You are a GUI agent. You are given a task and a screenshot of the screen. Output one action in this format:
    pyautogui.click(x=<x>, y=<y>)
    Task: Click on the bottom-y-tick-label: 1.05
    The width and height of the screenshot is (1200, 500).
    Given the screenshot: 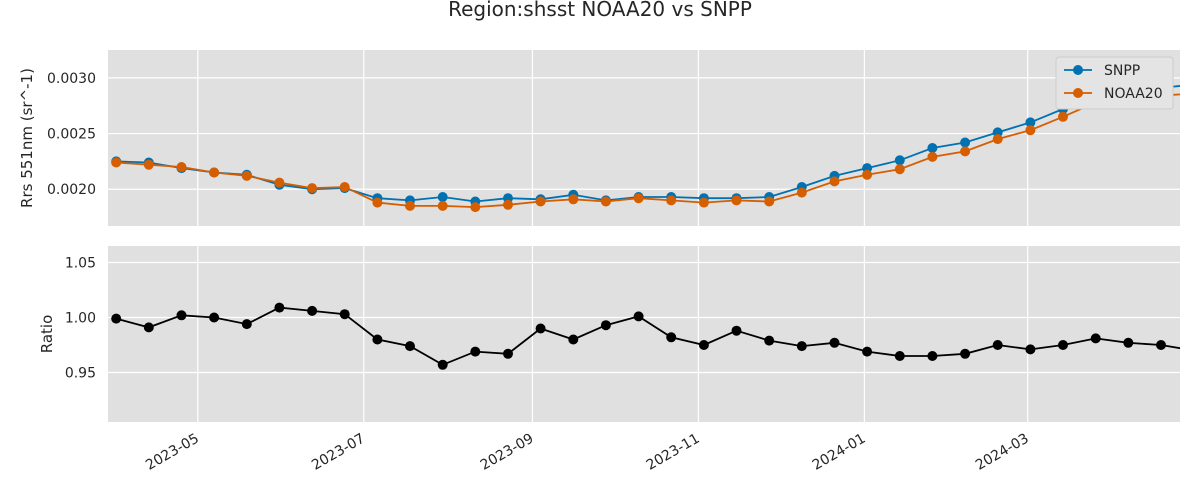 What is the action you would take?
    pyautogui.click(x=80, y=264)
    